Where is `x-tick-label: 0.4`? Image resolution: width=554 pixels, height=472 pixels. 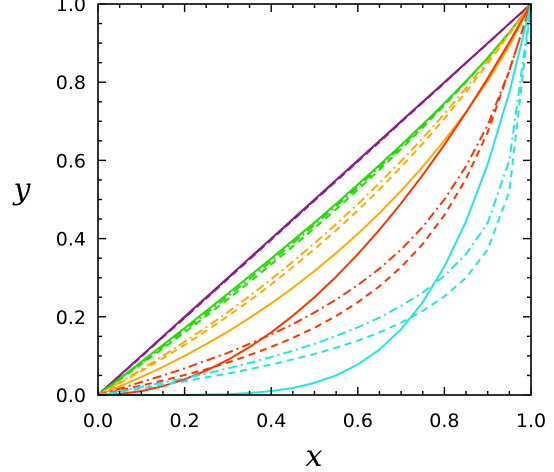 x-tick-label: 0.4 is located at coordinates (271, 421).